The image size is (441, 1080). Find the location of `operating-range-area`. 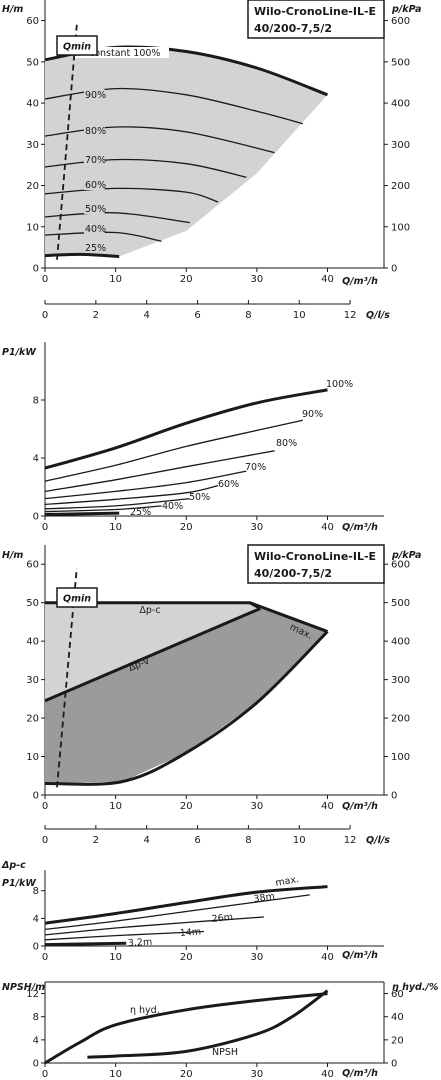

operating-range-area is located at coordinates (186, 151).